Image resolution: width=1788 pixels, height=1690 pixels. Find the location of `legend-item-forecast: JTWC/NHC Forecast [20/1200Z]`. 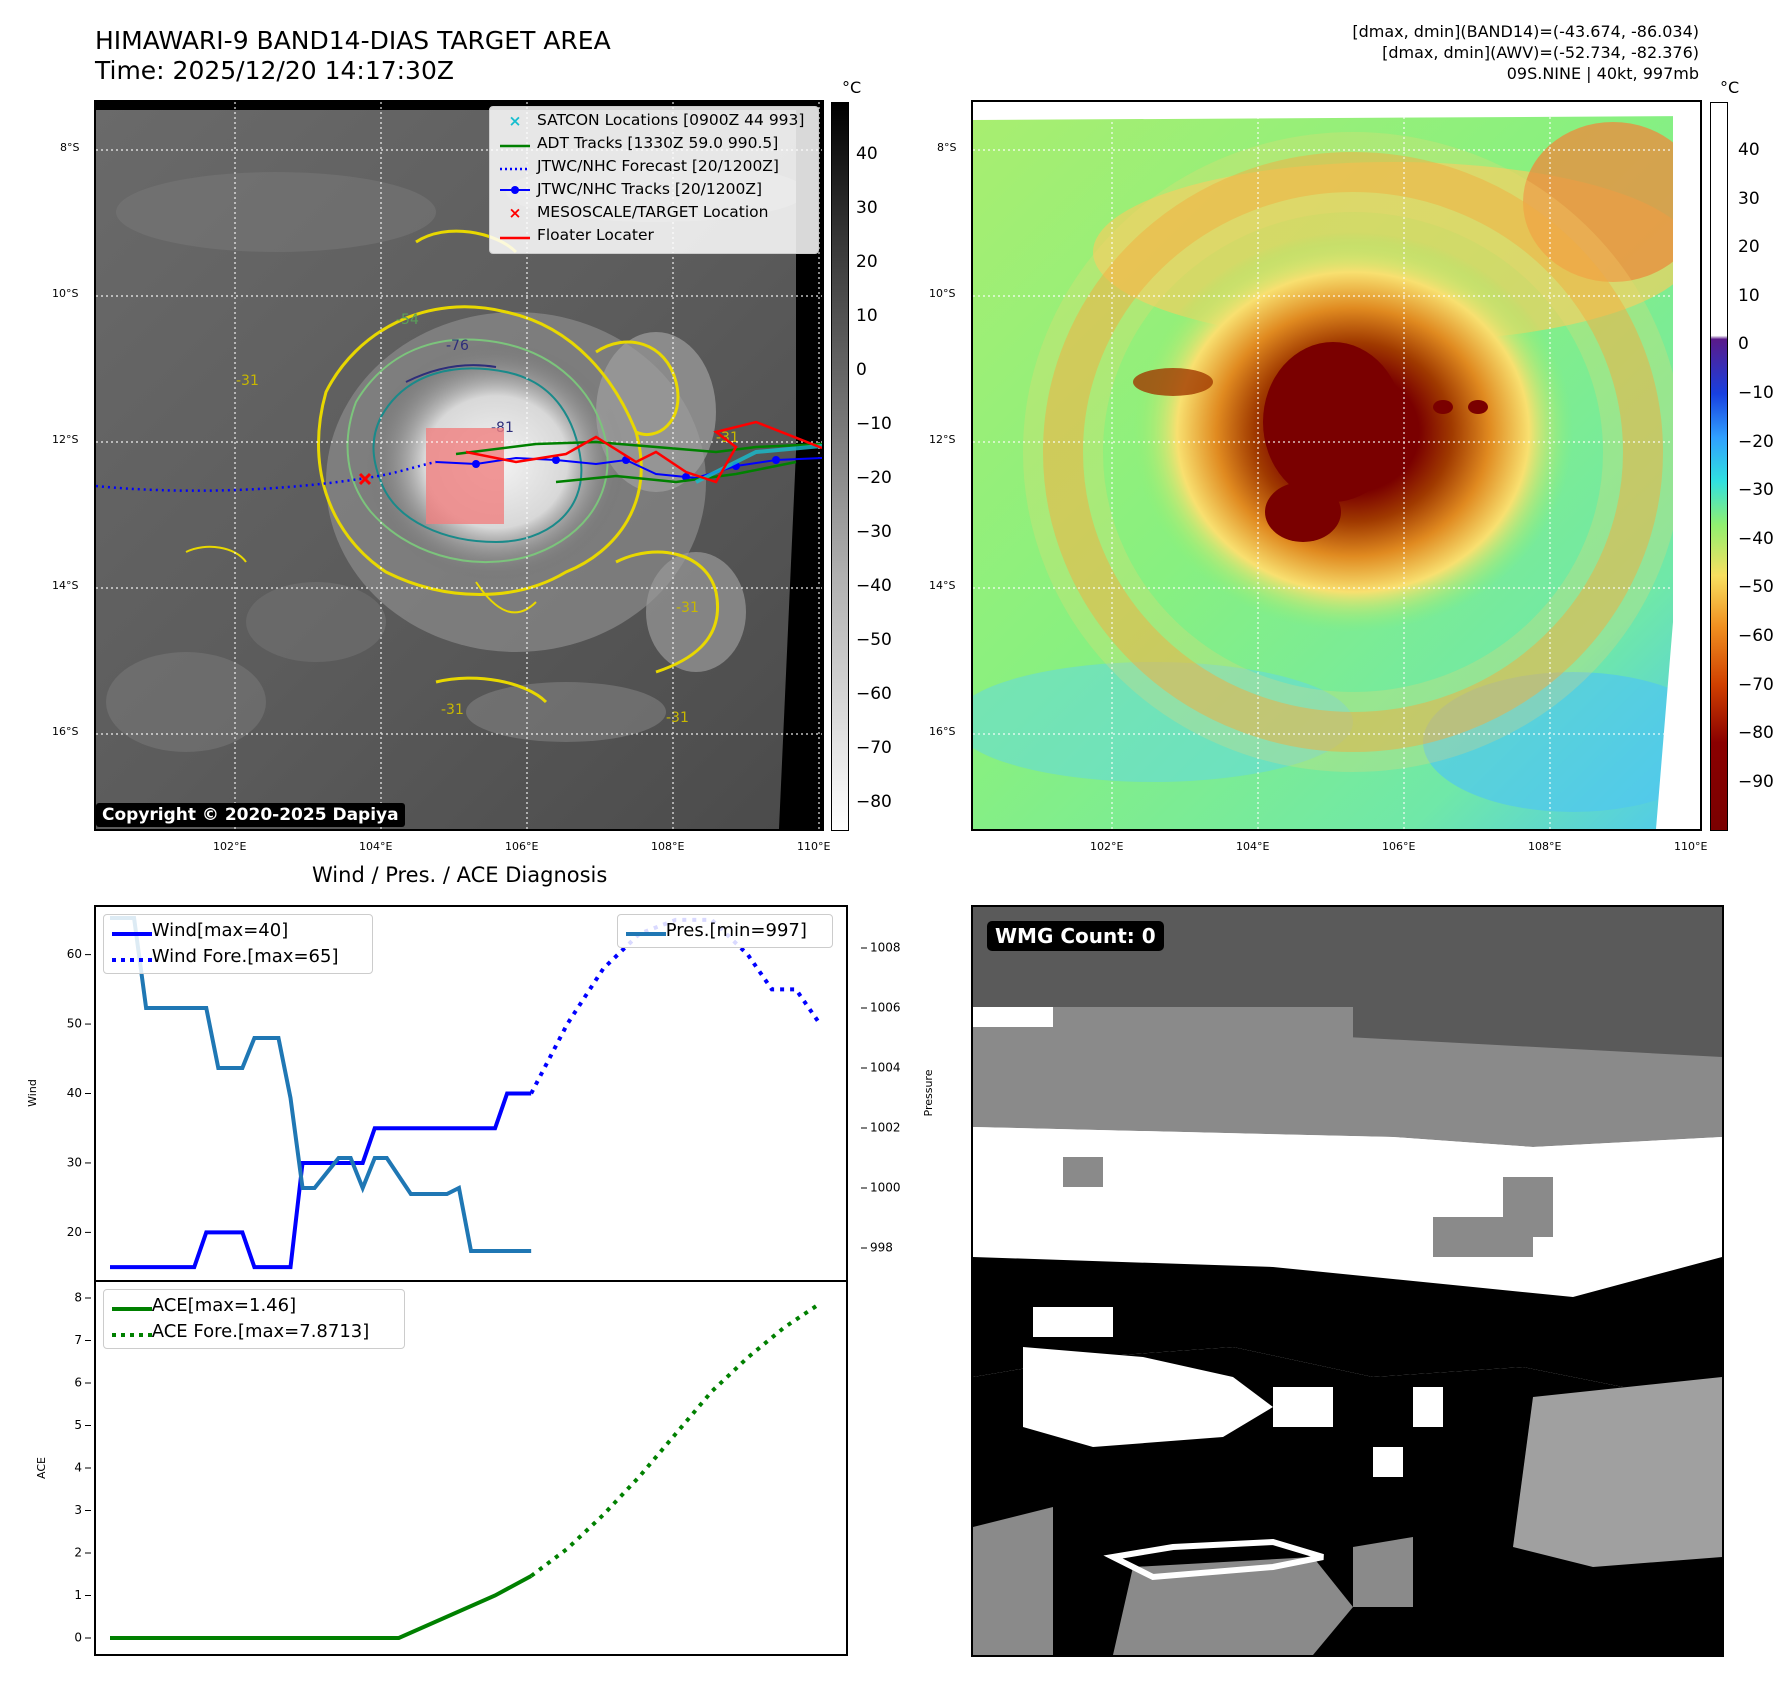

legend-item-forecast: JTWC/NHC Forecast [20/1200Z] is located at coordinates (638, 166).